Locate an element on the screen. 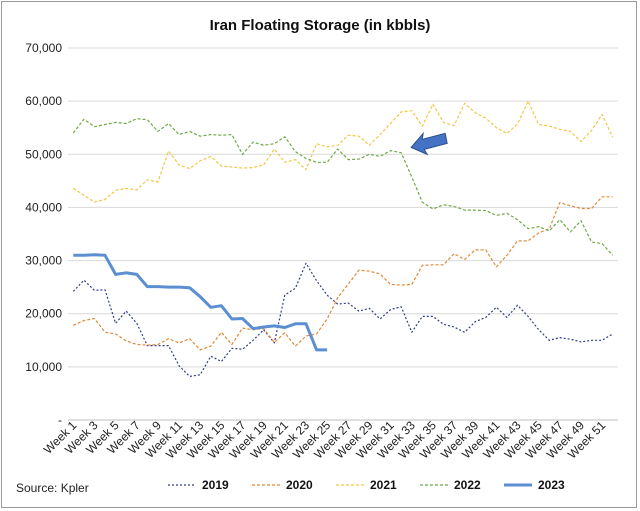 This screenshot has width=640, height=511. arrow-icon is located at coordinates (429, 143).